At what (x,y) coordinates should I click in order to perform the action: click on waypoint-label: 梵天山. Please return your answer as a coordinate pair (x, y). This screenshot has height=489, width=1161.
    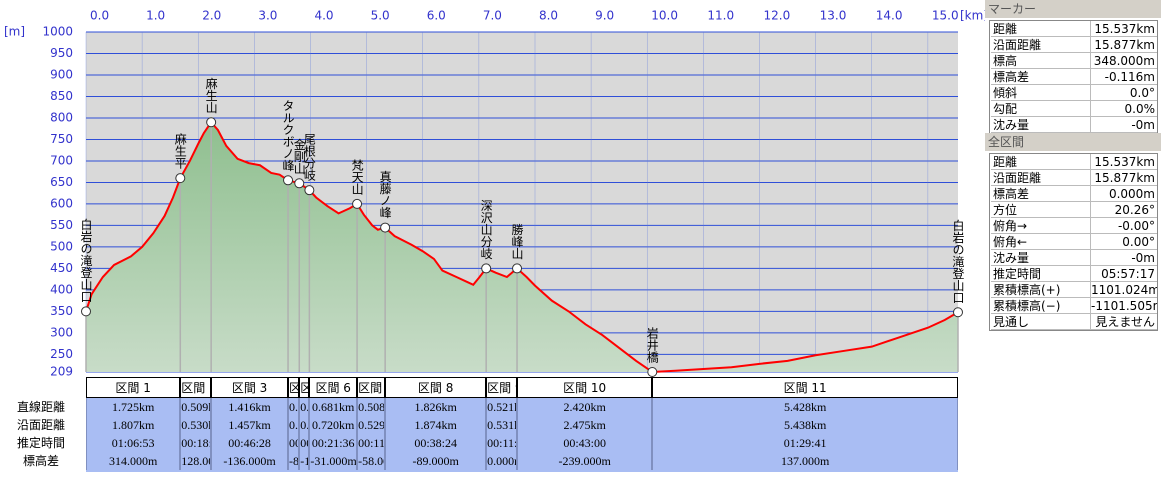
    Looking at the image, I should click on (357, 176).